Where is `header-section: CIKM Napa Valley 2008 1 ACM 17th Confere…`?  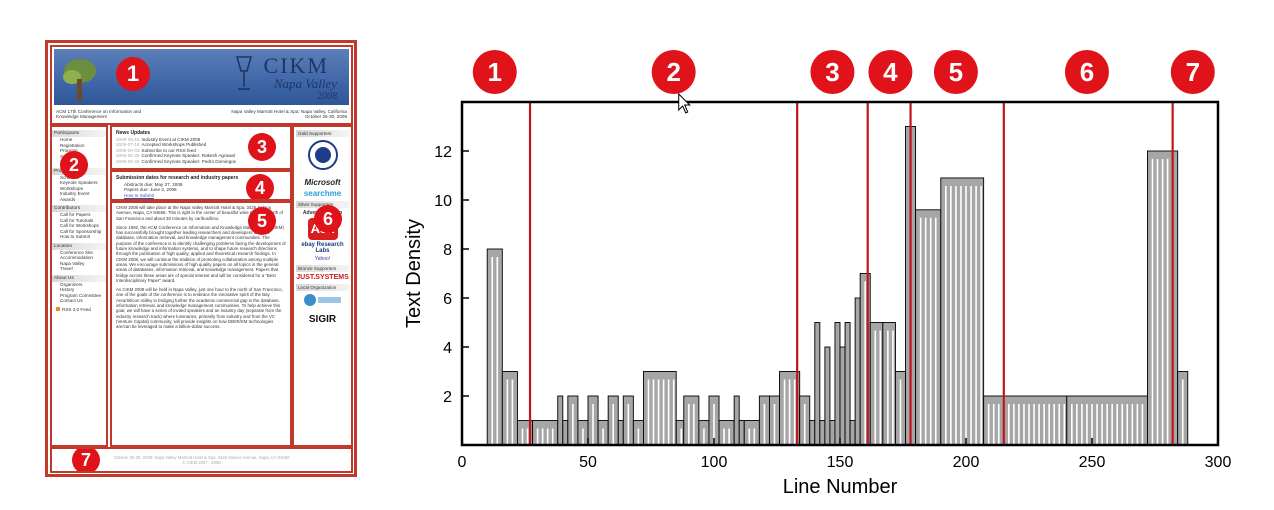 header-section: CIKM Napa Valley 2008 1 ACM 17th Confere… is located at coordinates (201, 85).